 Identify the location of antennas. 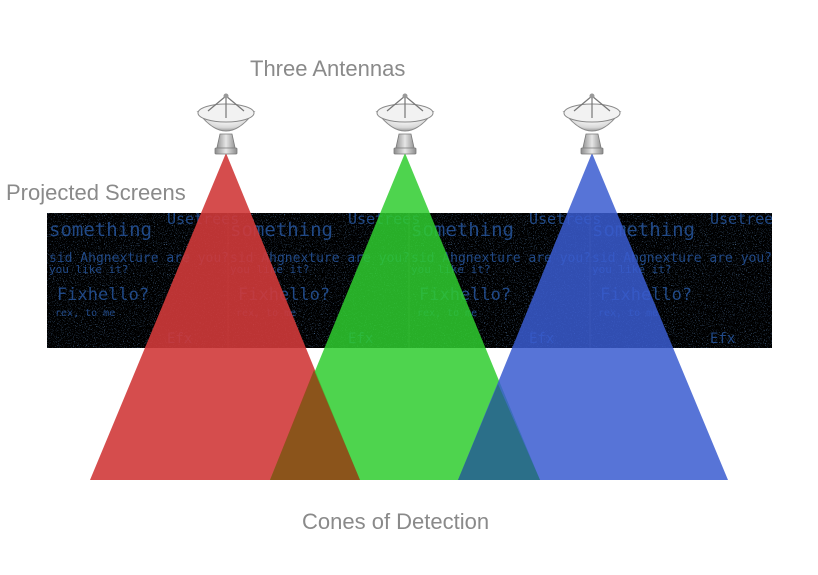
(409, 124).